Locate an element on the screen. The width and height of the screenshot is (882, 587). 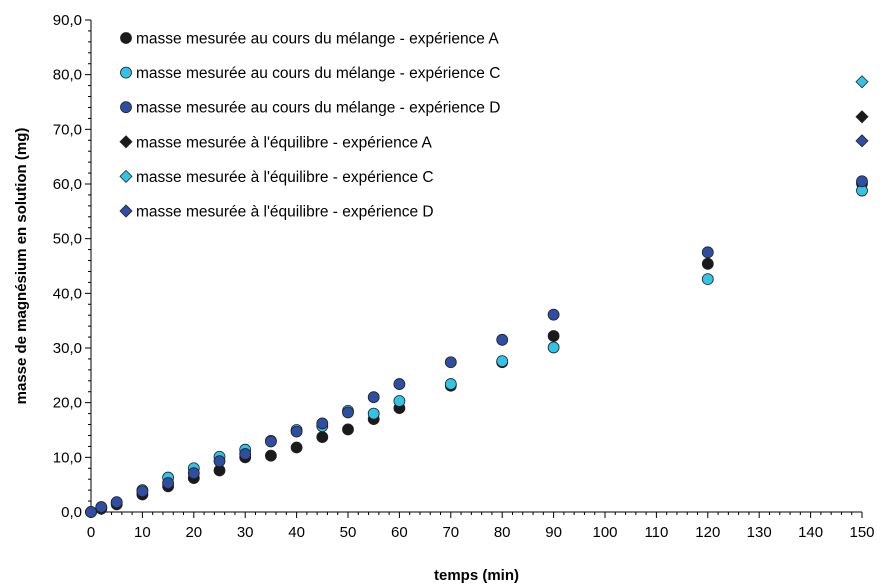
x-tick-label: 40 is located at coordinates (296, 532).